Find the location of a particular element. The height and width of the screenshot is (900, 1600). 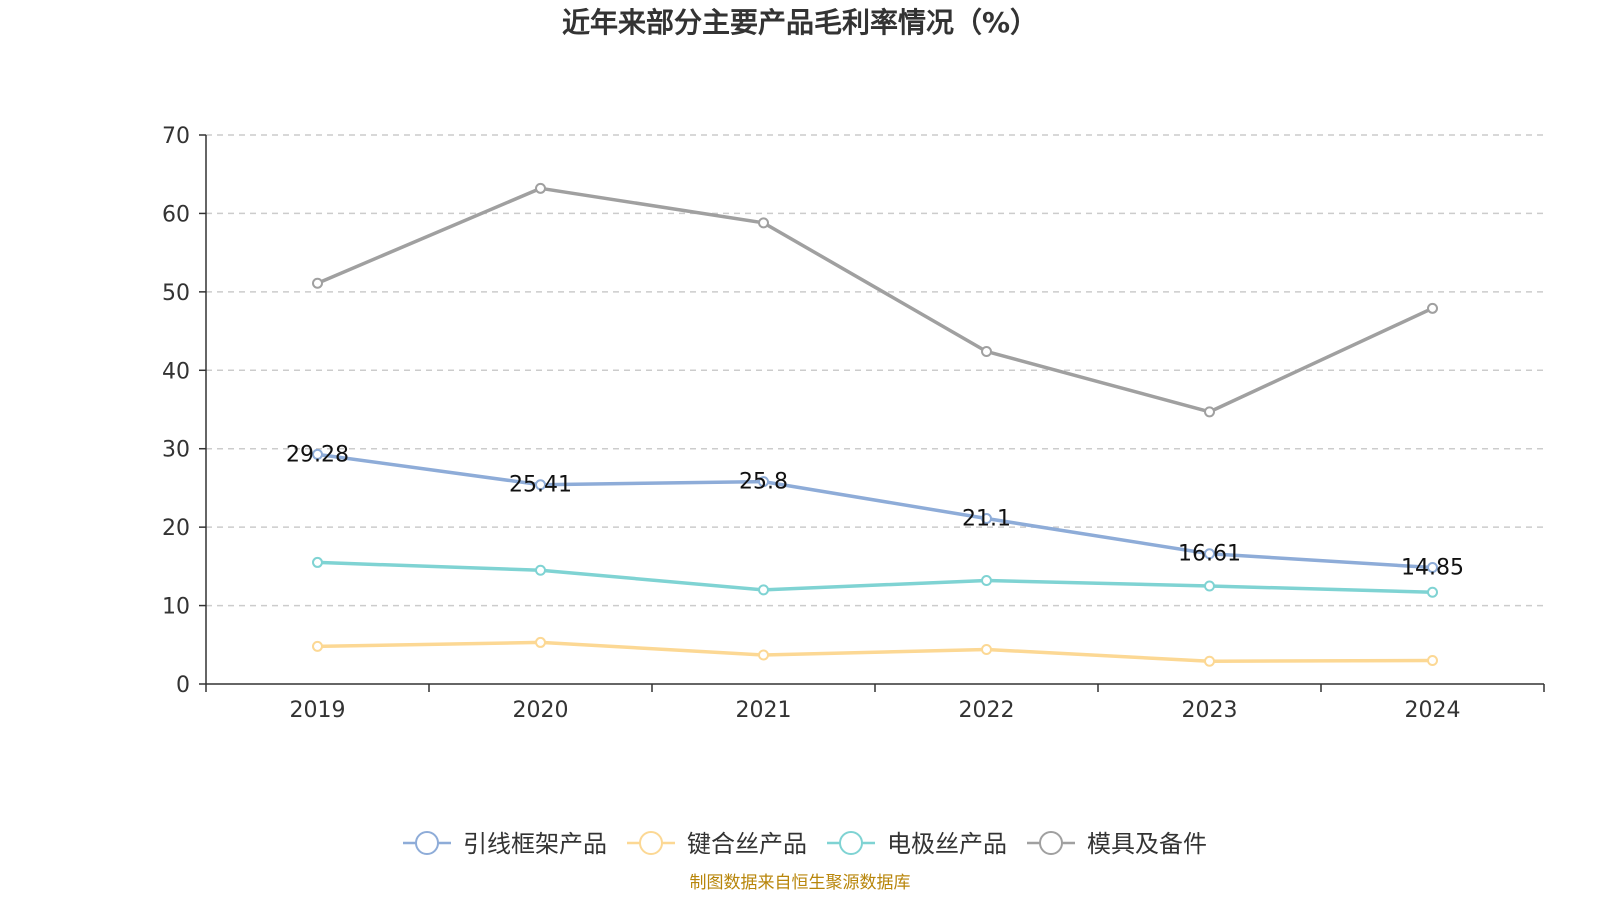

data-label: 16.61 is located at coordinates (1209, 554).